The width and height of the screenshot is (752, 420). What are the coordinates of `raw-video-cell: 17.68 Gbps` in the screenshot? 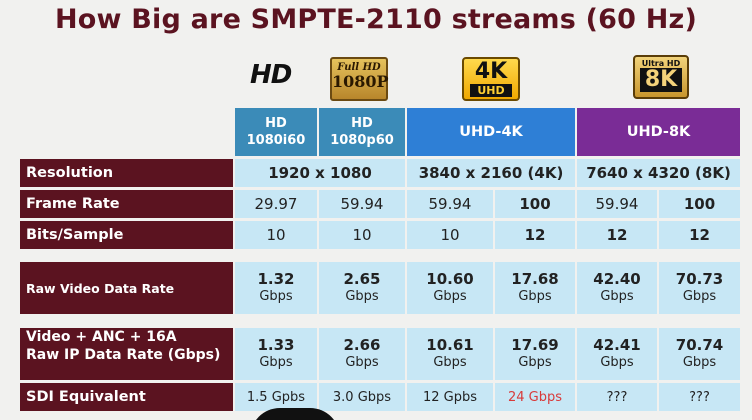 It's located at (535, 288).